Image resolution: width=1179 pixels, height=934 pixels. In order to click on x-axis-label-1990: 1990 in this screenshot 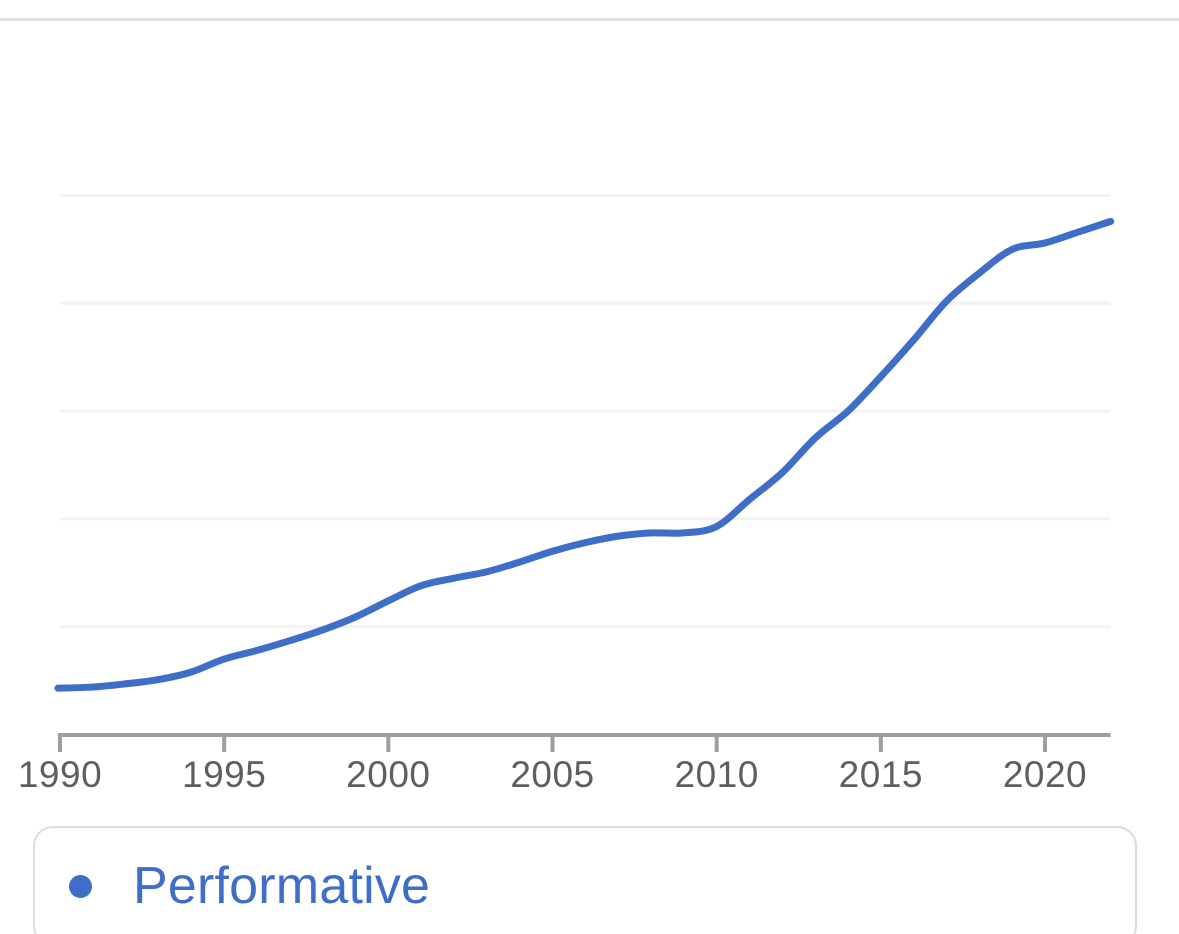, I will do `click(60, 774)`.